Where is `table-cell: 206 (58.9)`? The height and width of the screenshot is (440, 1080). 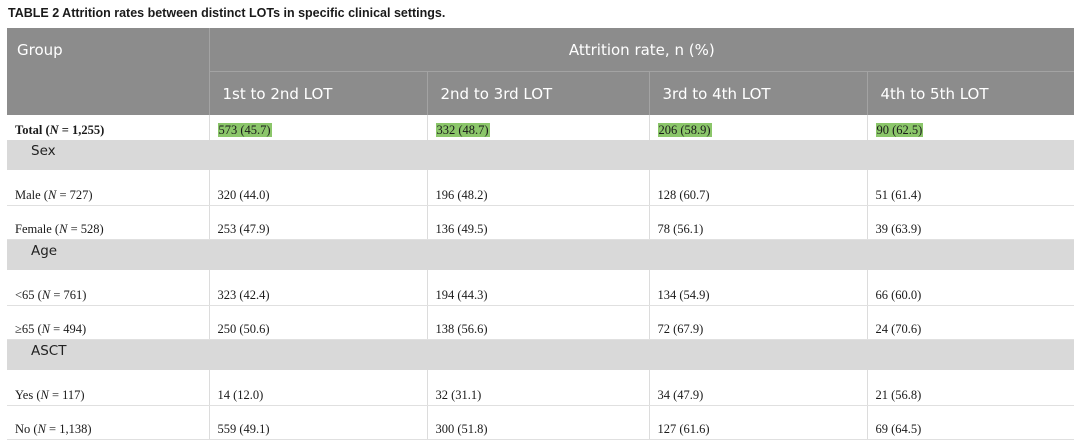
table-cell: 206 (58.9) is located at coordinates (757, 127).